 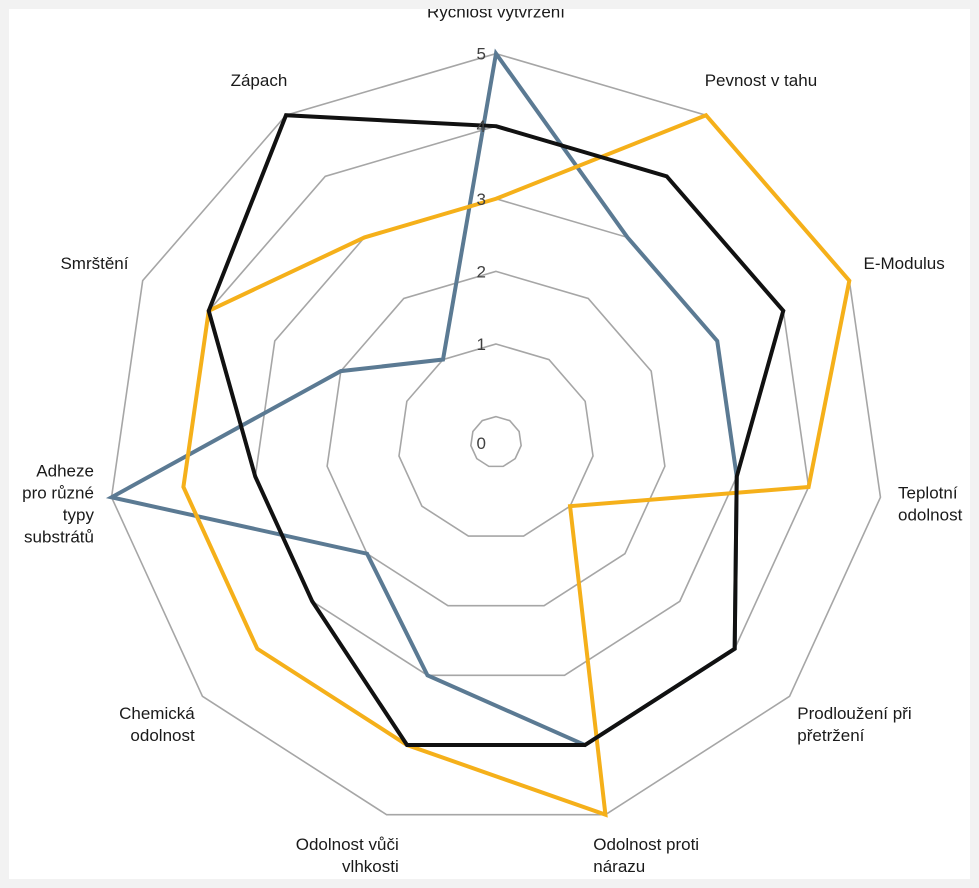 What do you see at coordinates (854, 713) in the screenshot?
I see `axis-label-5-line-1: Prodloužení při` at bounding box center [854, 713].